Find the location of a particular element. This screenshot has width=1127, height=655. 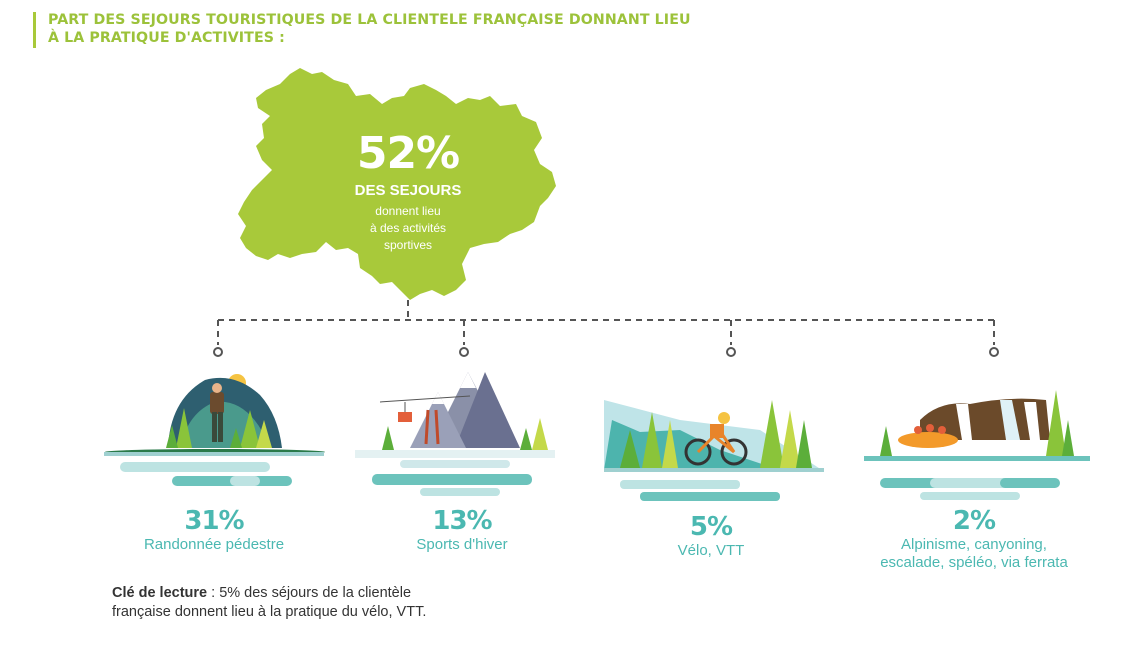

winter-illustration is located at coordinates (455, 434).